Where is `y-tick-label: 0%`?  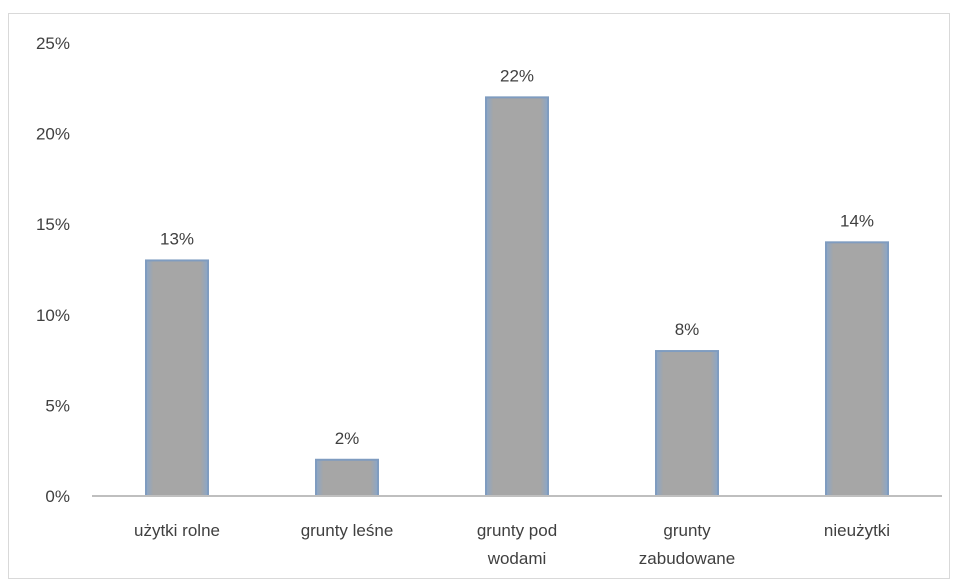
y-tick-label: 0% is located at coordinates (57, 496).